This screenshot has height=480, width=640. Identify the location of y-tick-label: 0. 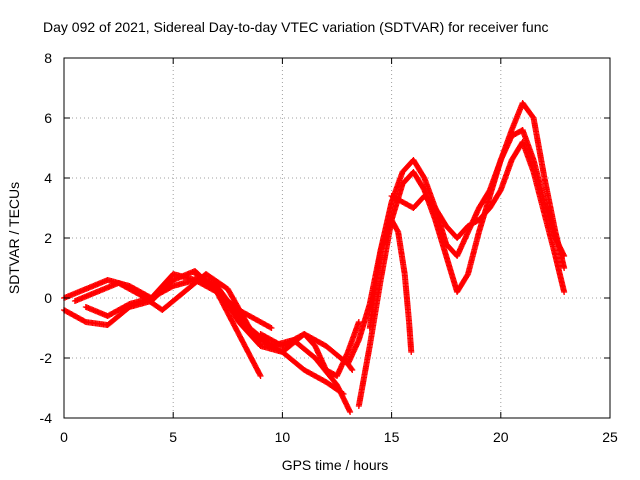
(48, 298).